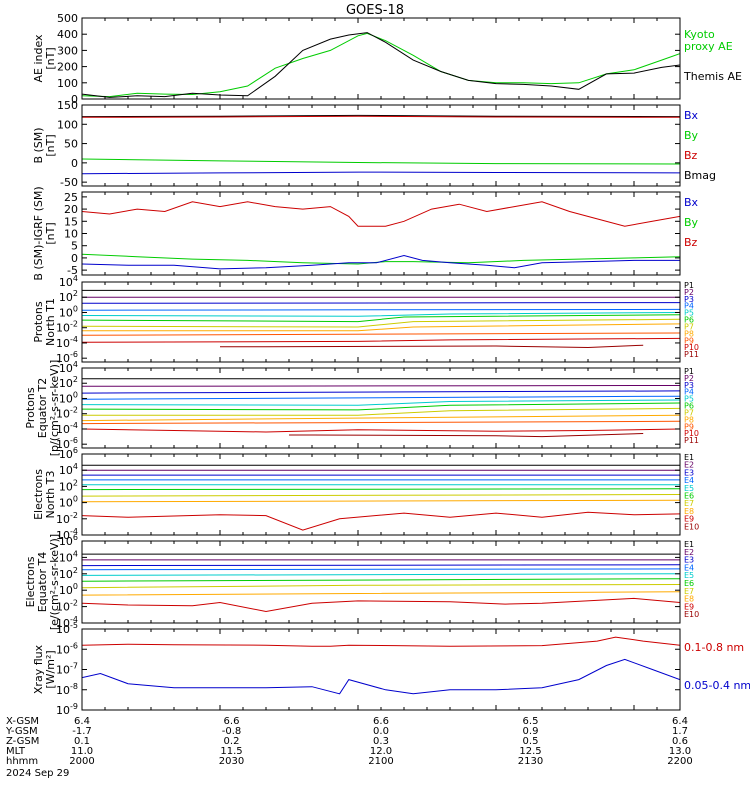 Image resolution: width=750 pixels, height=800 pixels. Describe the element at coordinates (82, 741) in the screenshot. I see `footer-value: 0.1` at that location.